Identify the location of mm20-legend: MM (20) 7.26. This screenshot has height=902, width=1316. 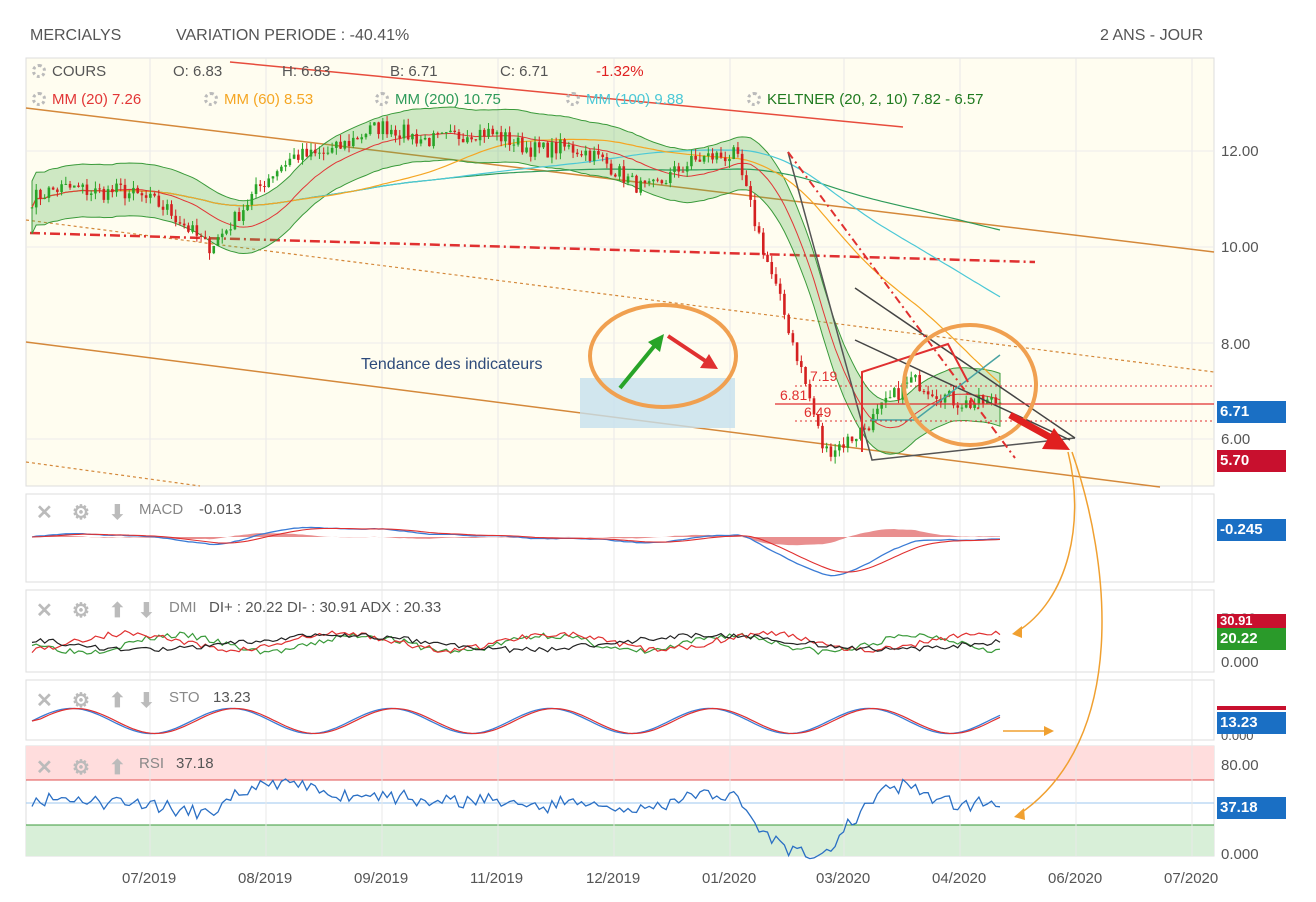
(86, 99).